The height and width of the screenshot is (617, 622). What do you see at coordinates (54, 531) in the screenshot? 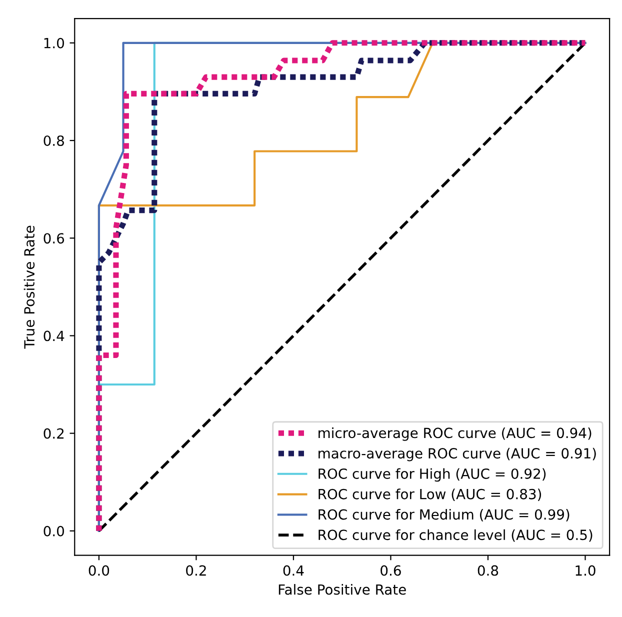
I see `y-tick-label: 0.0` at bounding box center [54, 531].